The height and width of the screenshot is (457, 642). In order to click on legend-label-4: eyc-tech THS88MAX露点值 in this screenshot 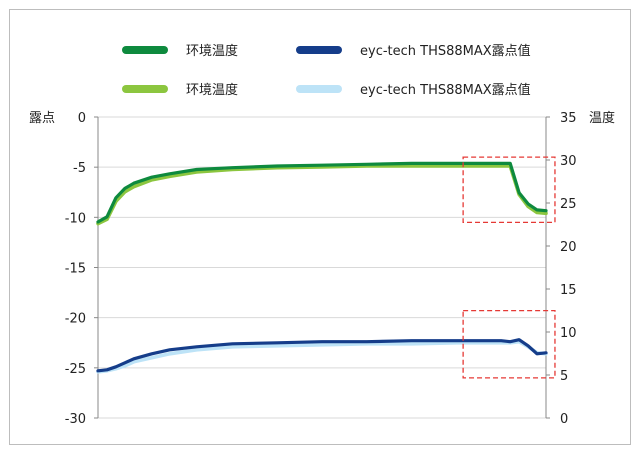, I will do `click(445, 90)`.